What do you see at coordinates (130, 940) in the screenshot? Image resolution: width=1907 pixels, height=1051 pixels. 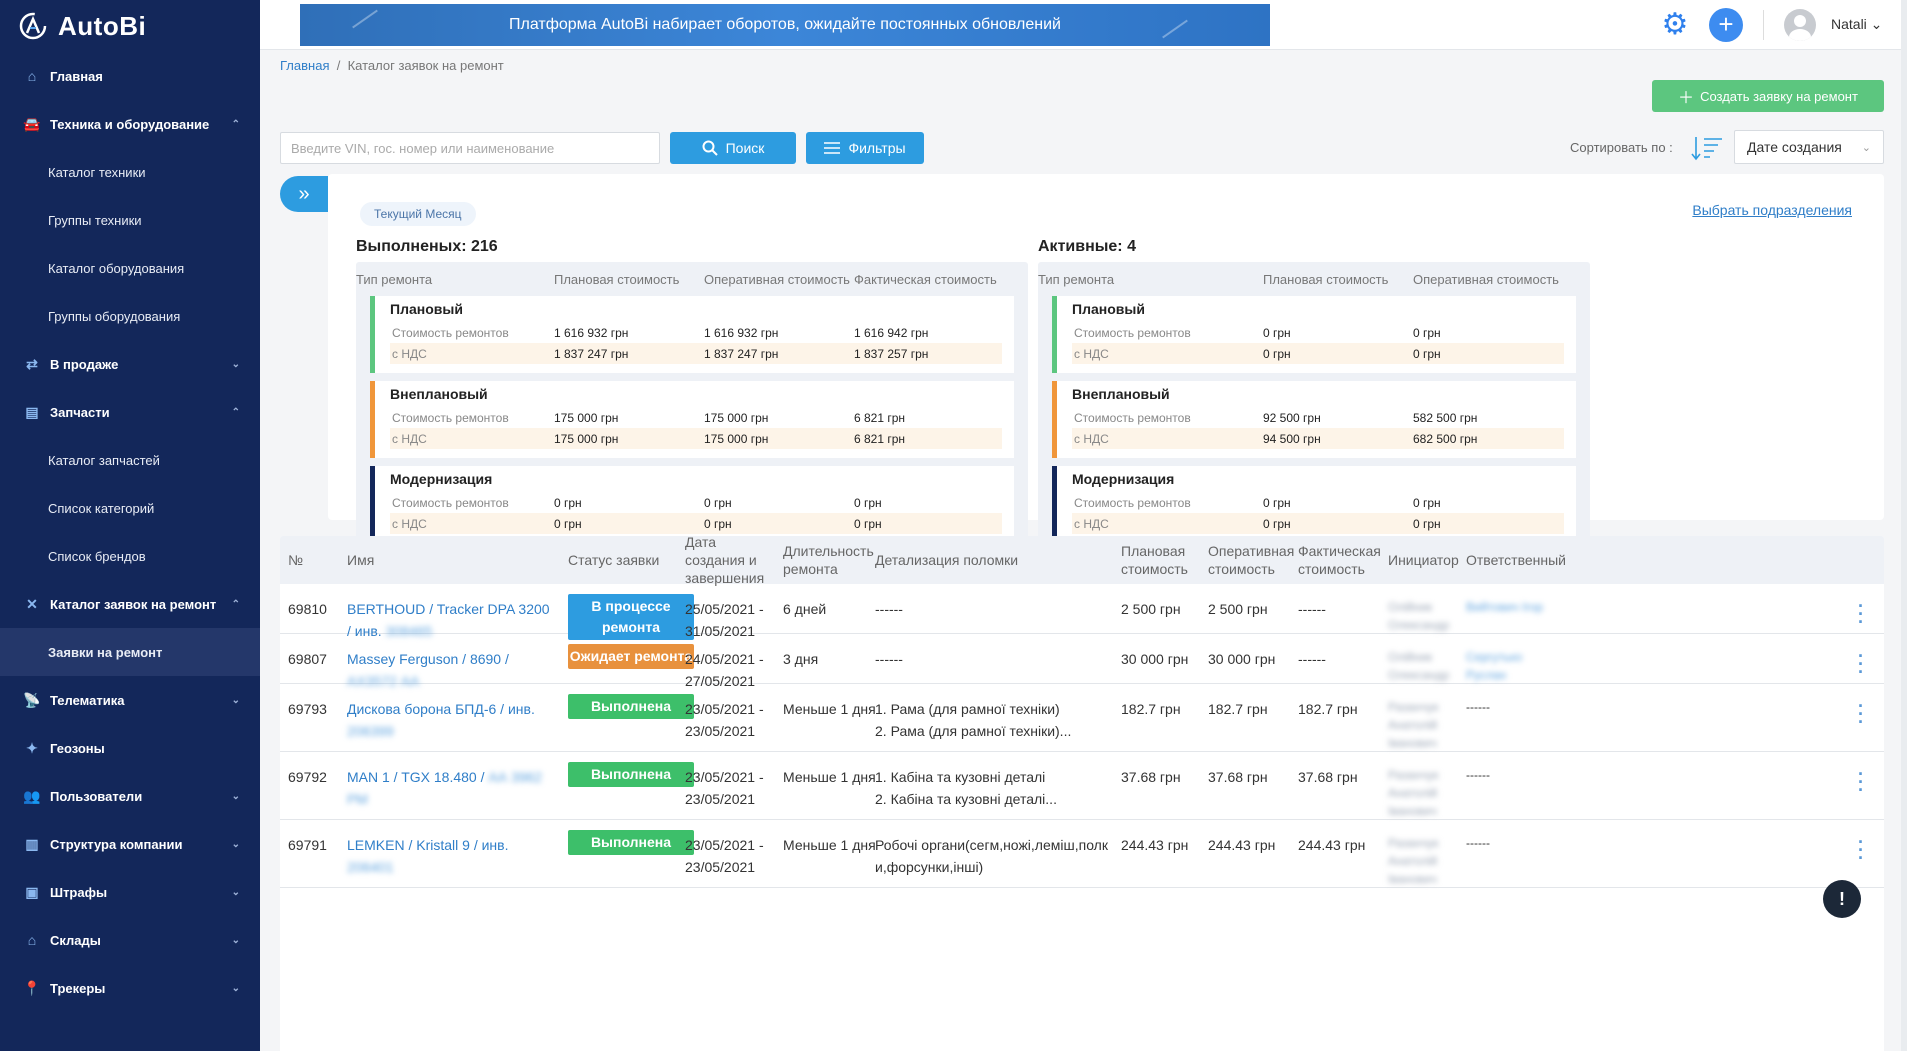 I see `sidebar-item-18: ⌂ Склады ⌄` at bounding box center [130, 940].